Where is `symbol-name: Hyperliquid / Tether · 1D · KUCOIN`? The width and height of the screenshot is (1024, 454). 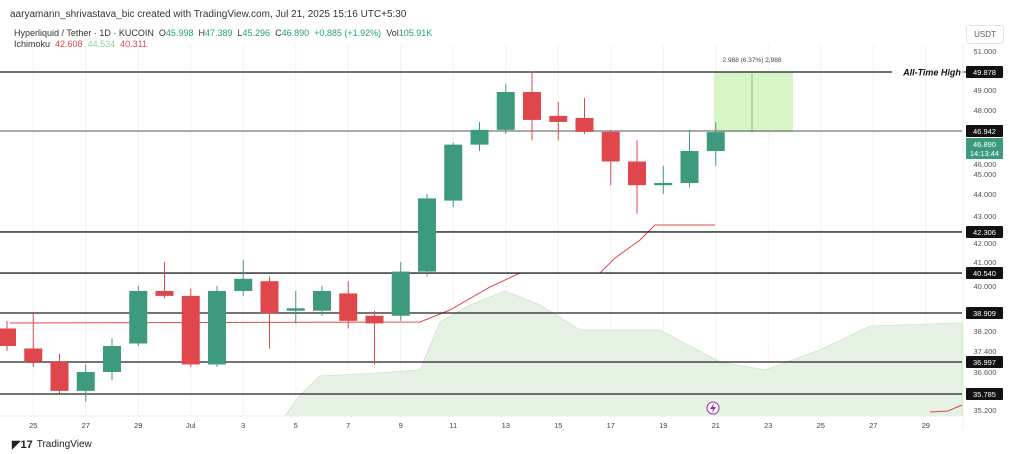 symbol-name: Hyperliquid / Tether · 1D · KUCOIN is located at coordinates (84, 33).